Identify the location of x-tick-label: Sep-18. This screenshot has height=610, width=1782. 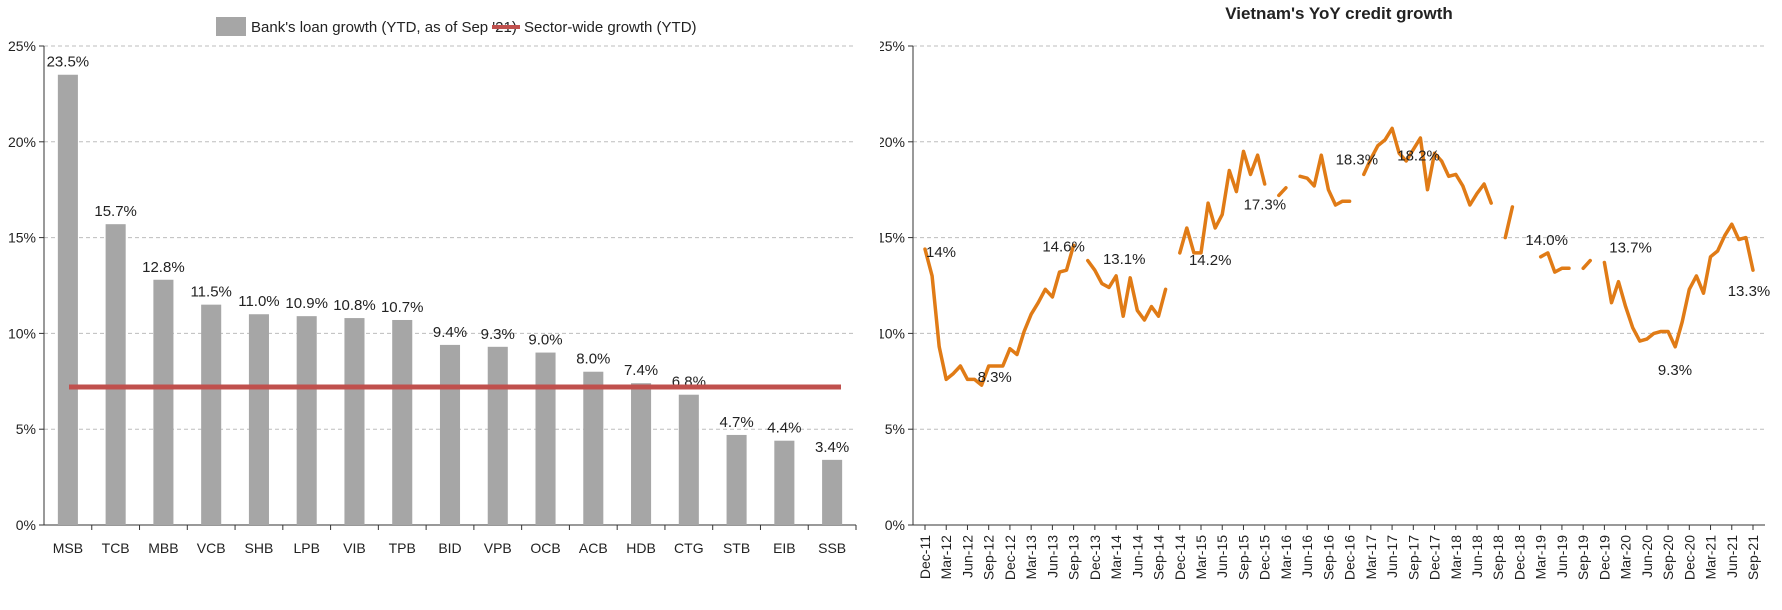
(1498, 557).